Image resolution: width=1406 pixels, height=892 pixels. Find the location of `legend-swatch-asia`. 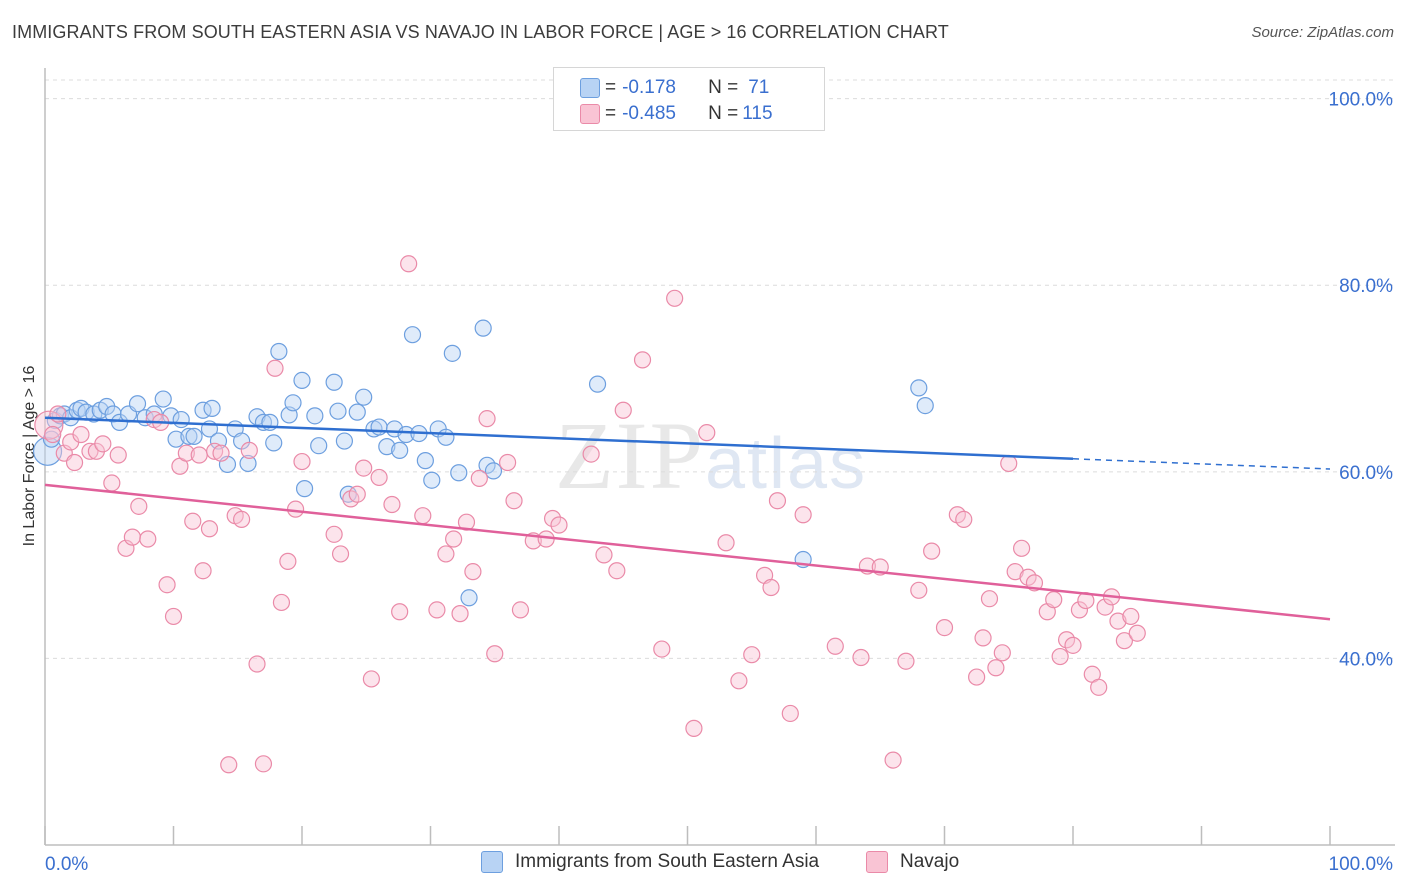

legend-swatch-asia is located at coordinates (590, 88).